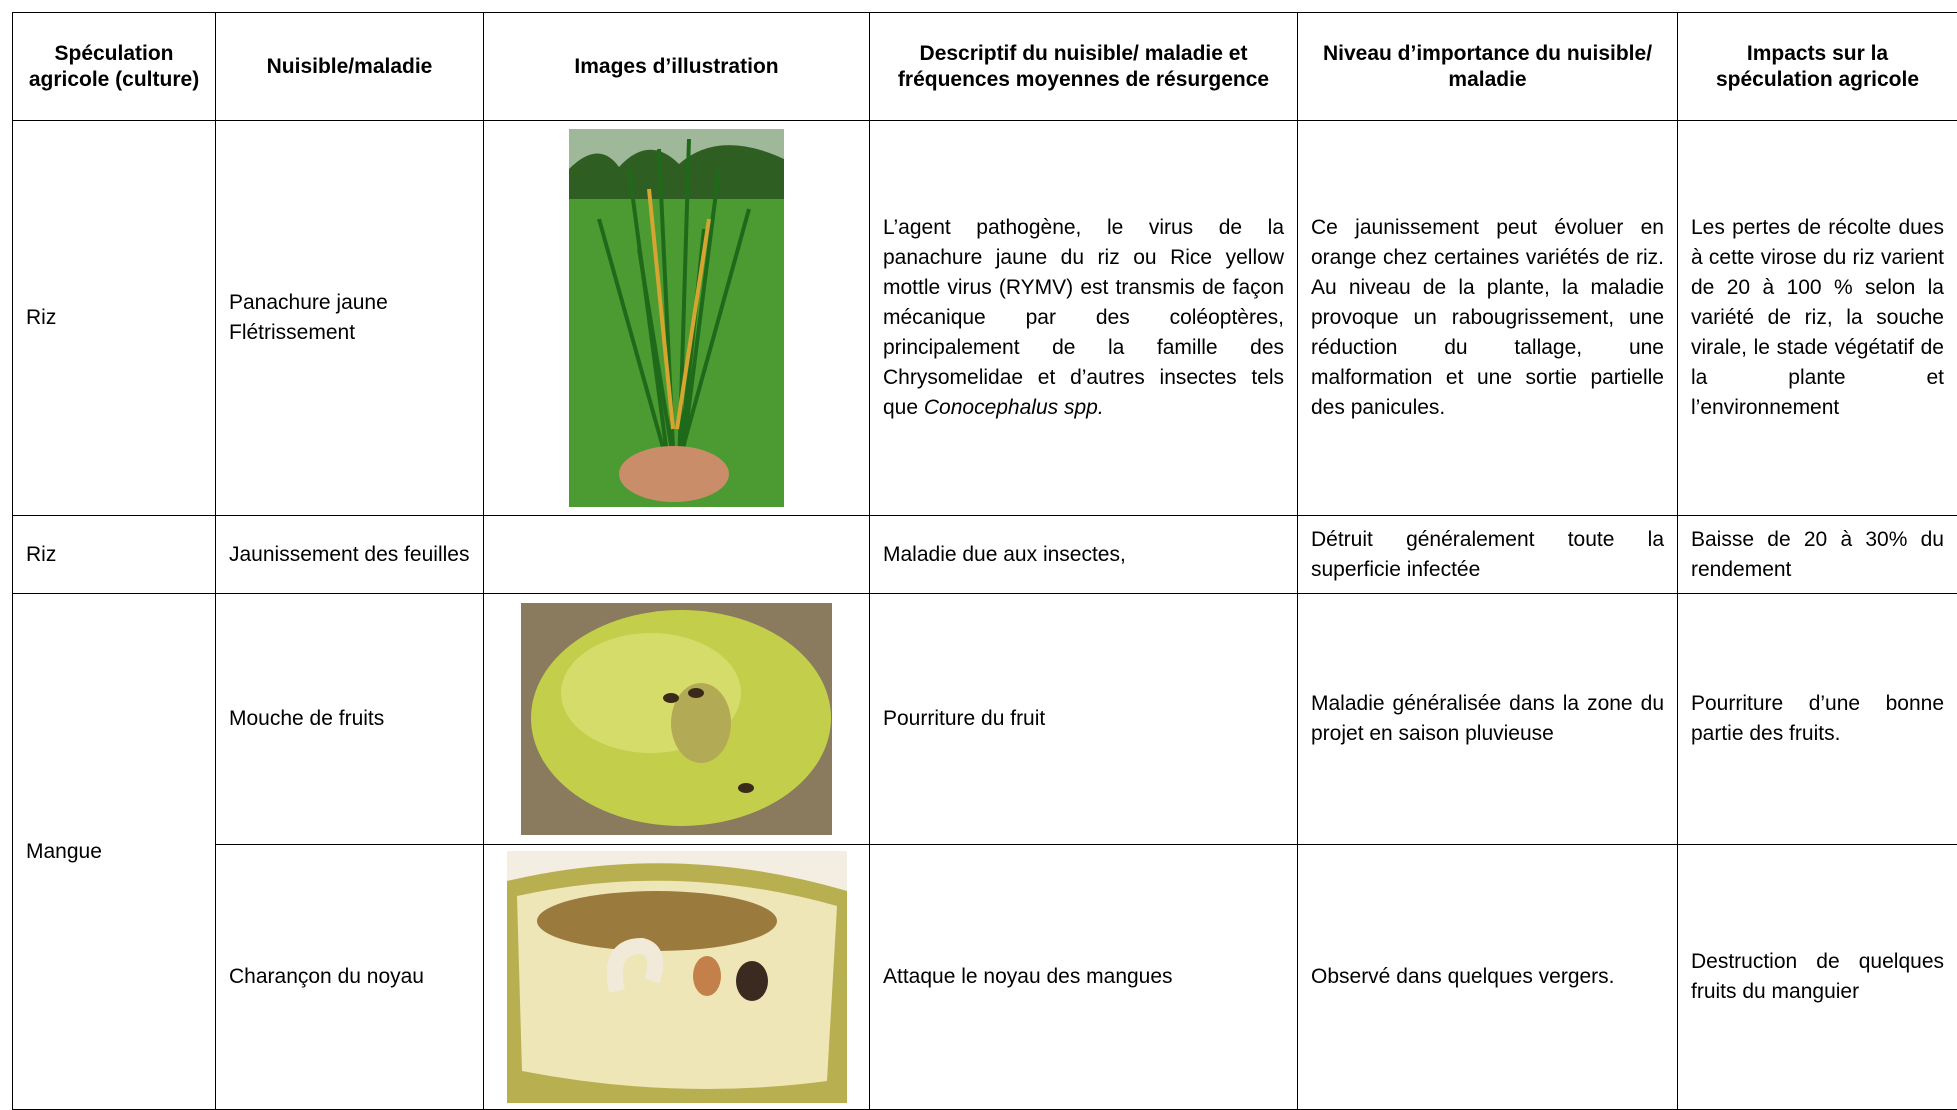  I want to click on pest-name: Jaunissement des feuilles, so click(349, 555).